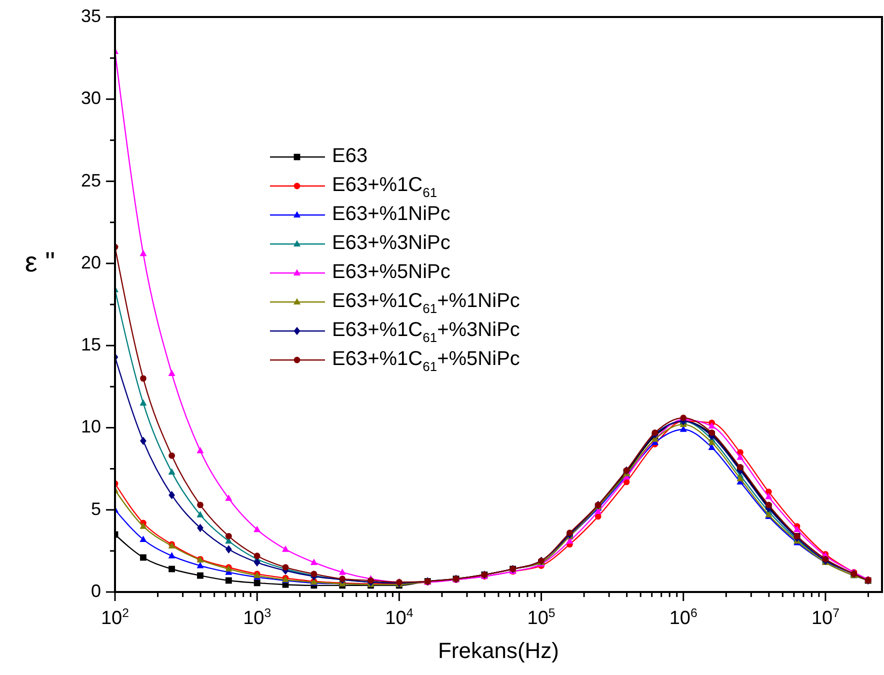  What do you see at coordinates (391, 272) in the screenshot?
I see `legend-label: E63+%5NiPc` at bounding box center [391, 272].